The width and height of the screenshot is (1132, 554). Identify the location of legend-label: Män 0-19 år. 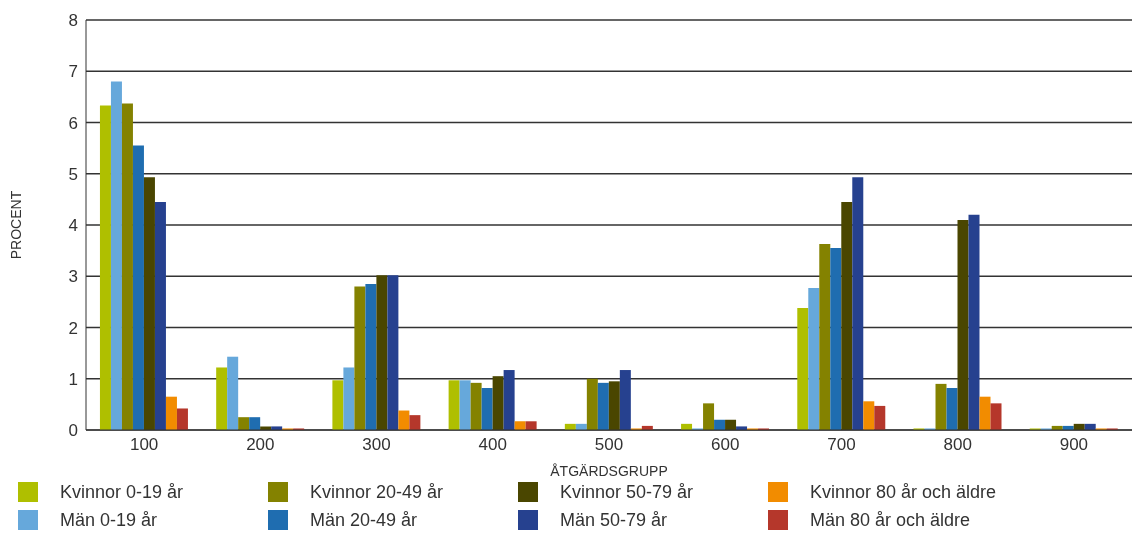
(109, 520).